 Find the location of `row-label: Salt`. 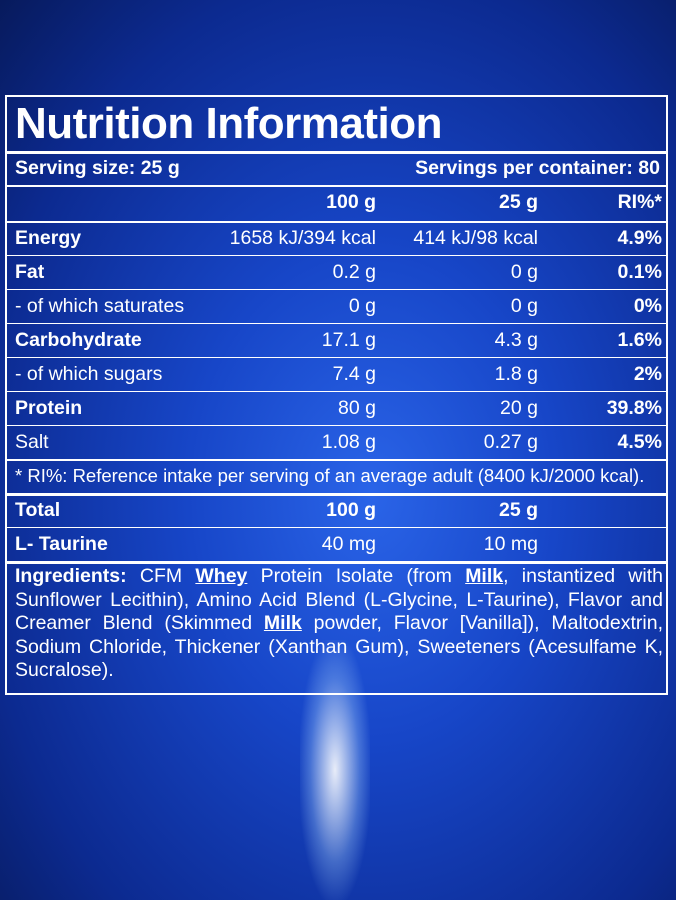

row-label: Salt is located at coordinates (32, 442).